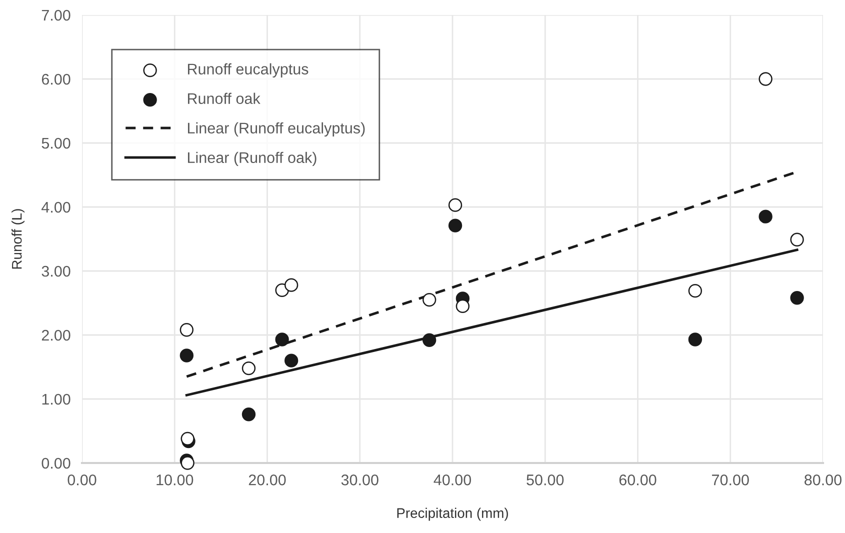 This screenshot has height=533, width=845. I want to click on legend-label: Linear (Runoff oak), so click(252, 159).